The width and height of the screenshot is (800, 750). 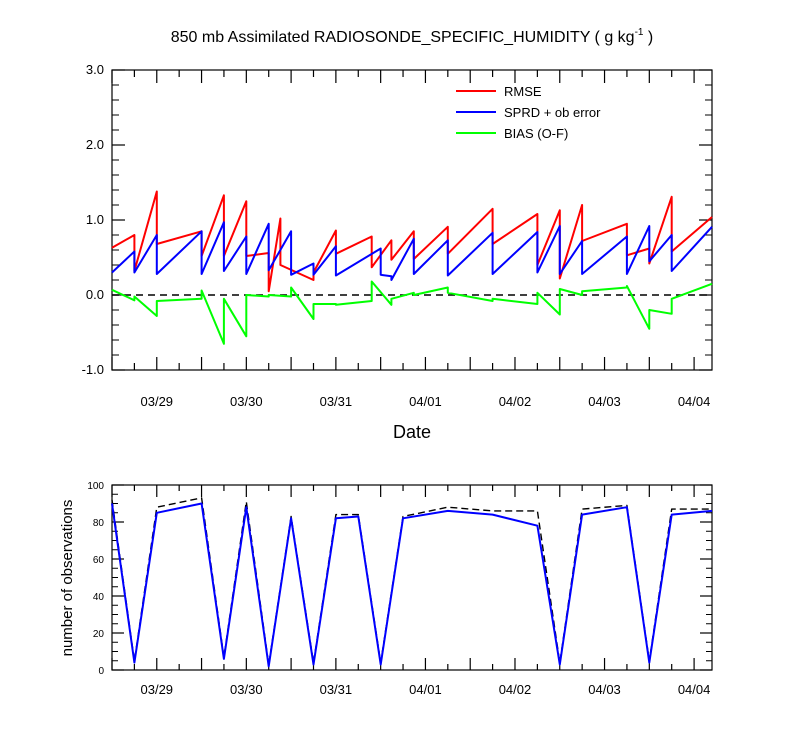 What do you see at coordinates (95, 144) in the screenshot?
I see `y-tick-label: 2.0` at bounding box center [95, 144].